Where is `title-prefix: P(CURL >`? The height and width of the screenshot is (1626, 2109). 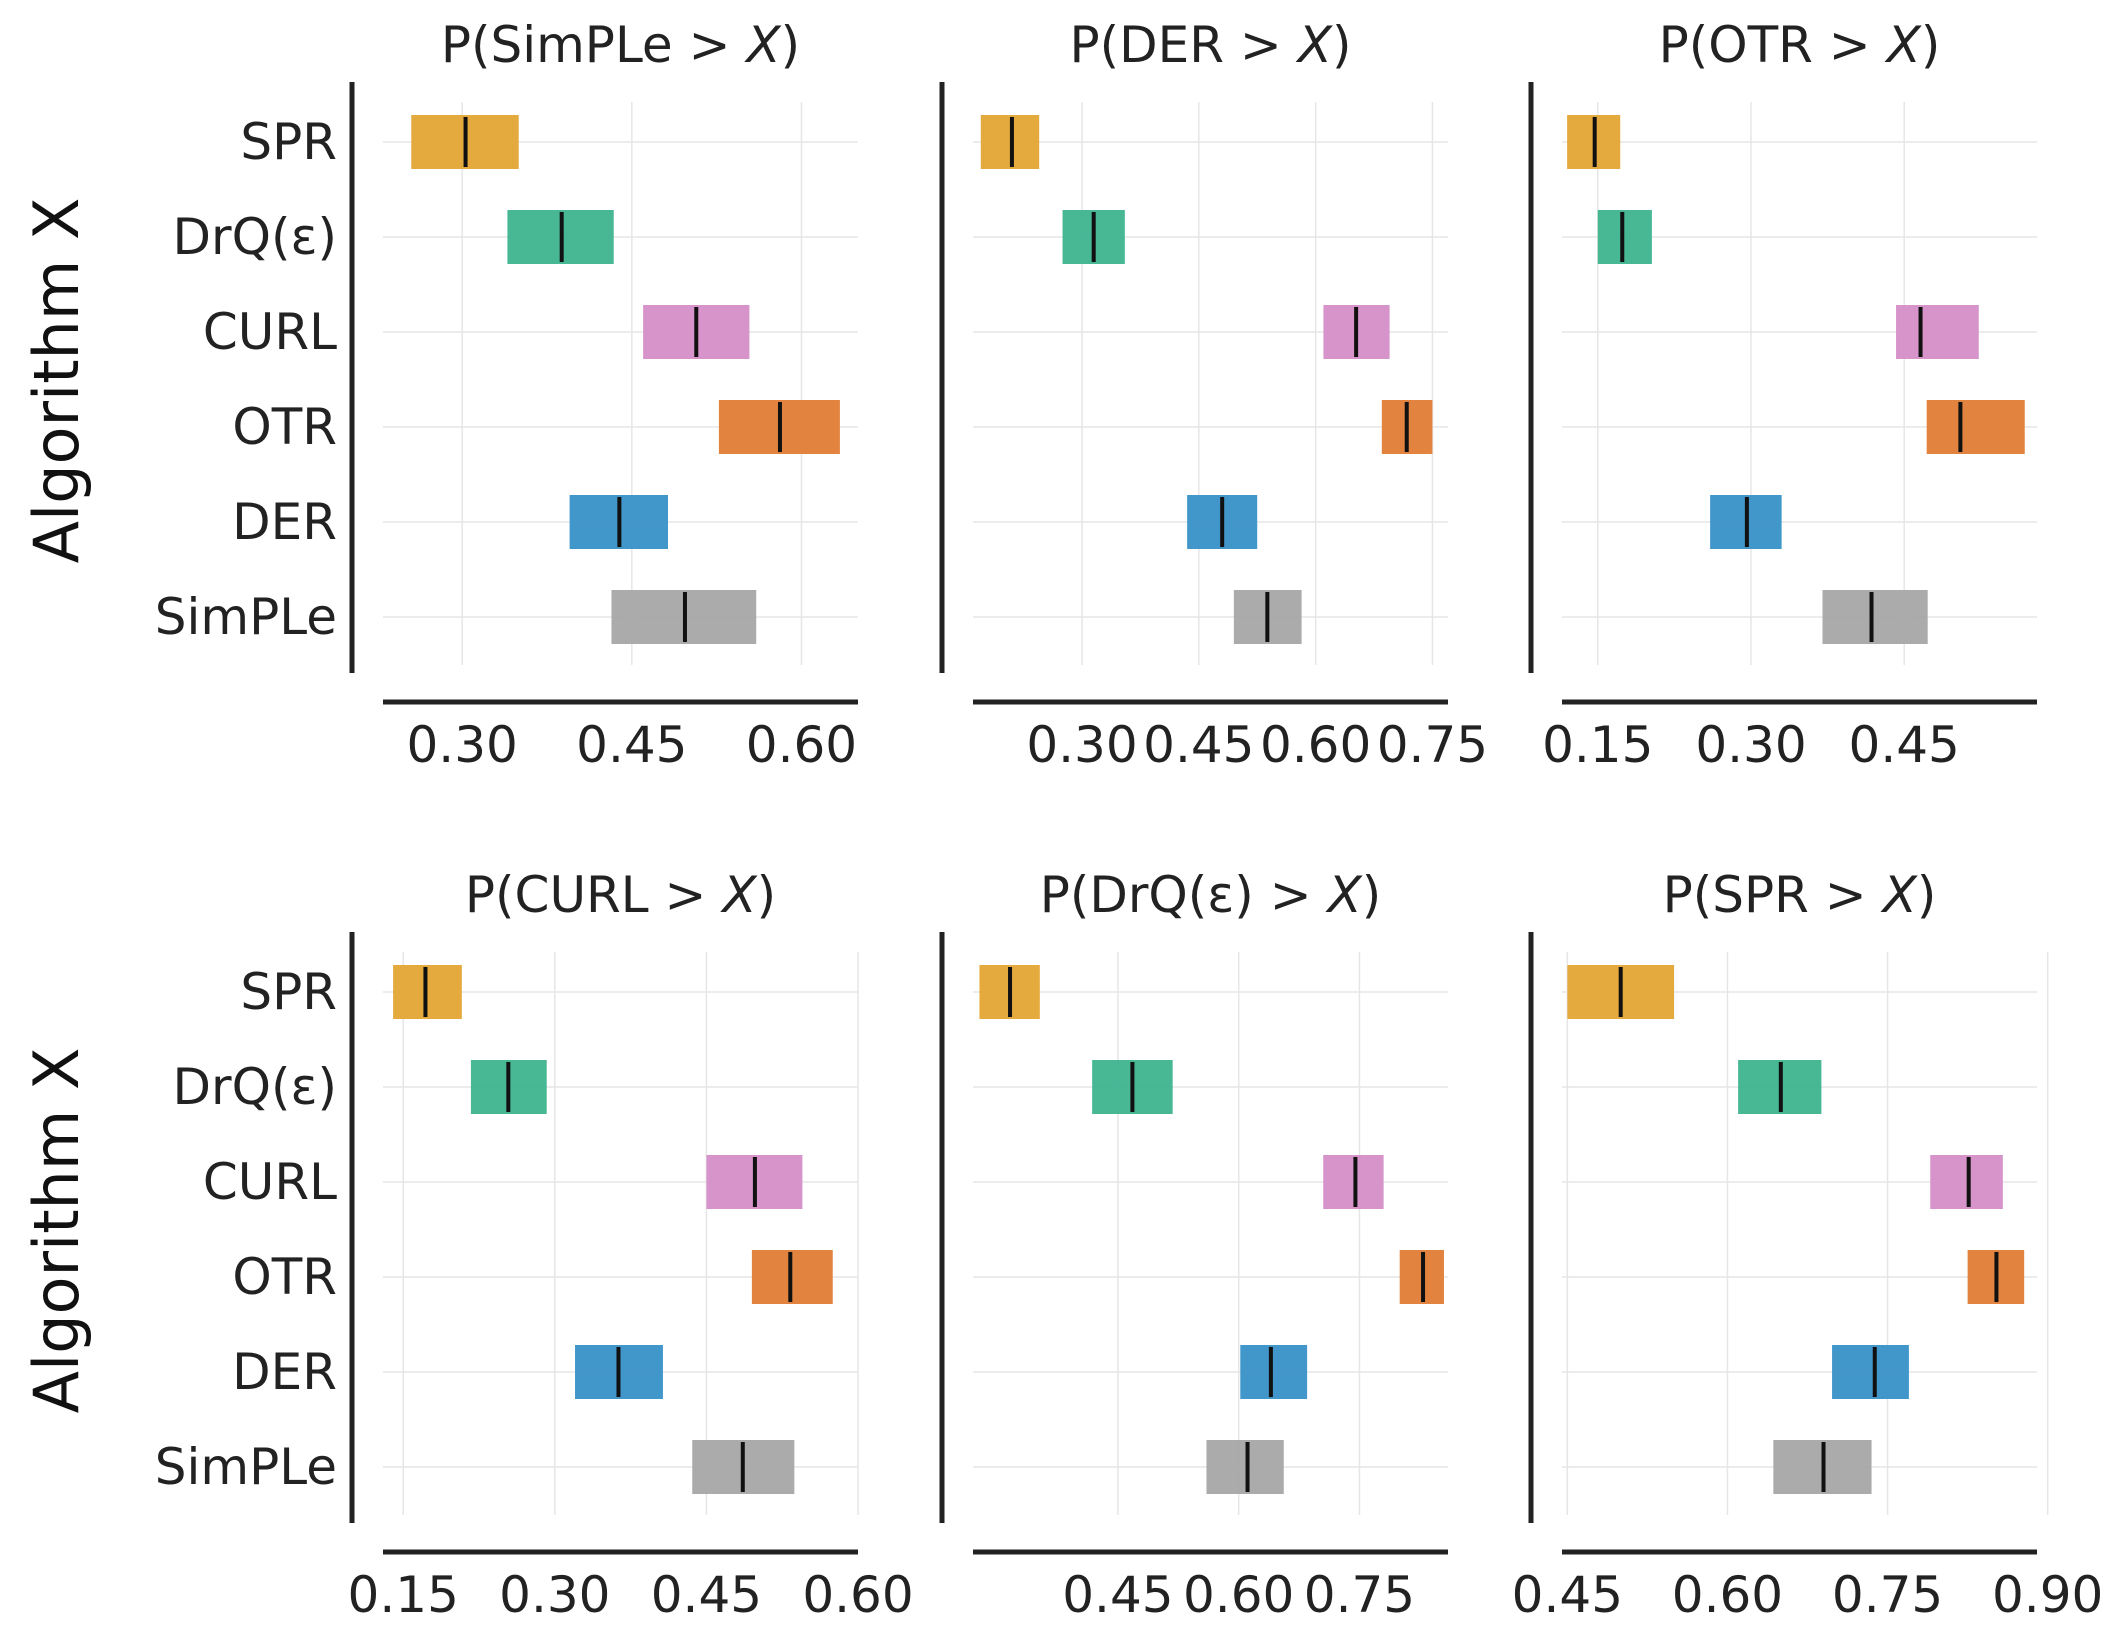
title-prefix: P(CURL > is located at coordinates (593, 895).